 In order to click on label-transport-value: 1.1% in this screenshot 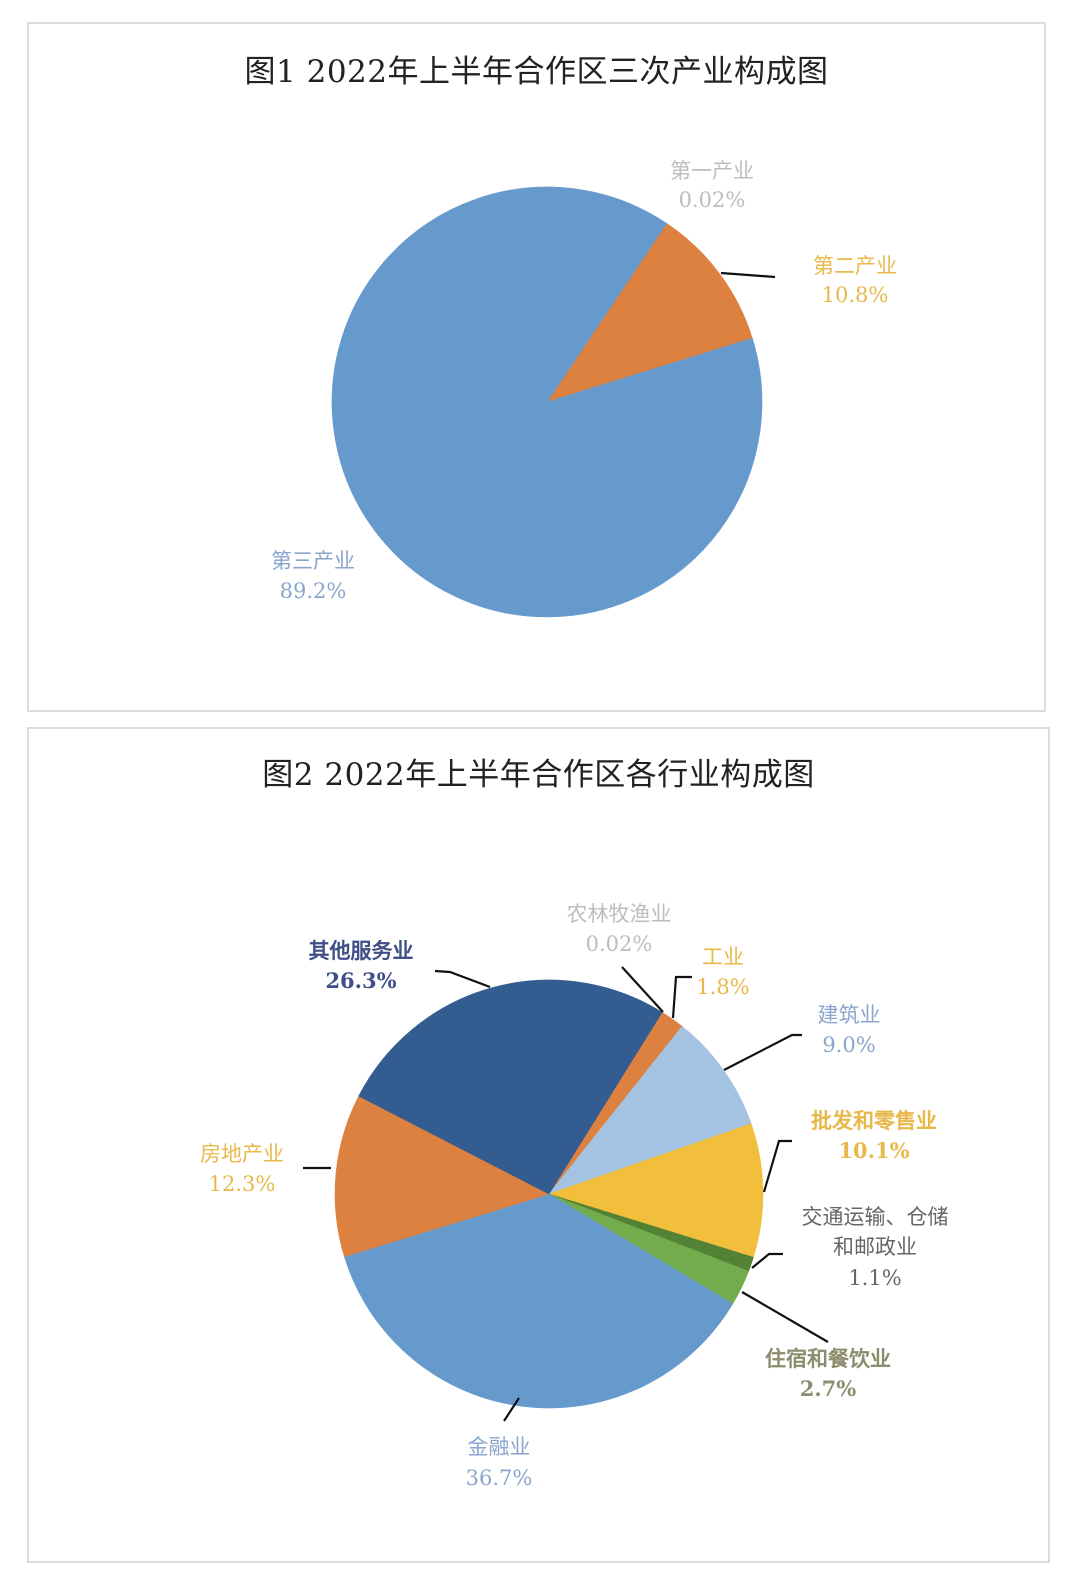, I will do `click(874, 1278)`.